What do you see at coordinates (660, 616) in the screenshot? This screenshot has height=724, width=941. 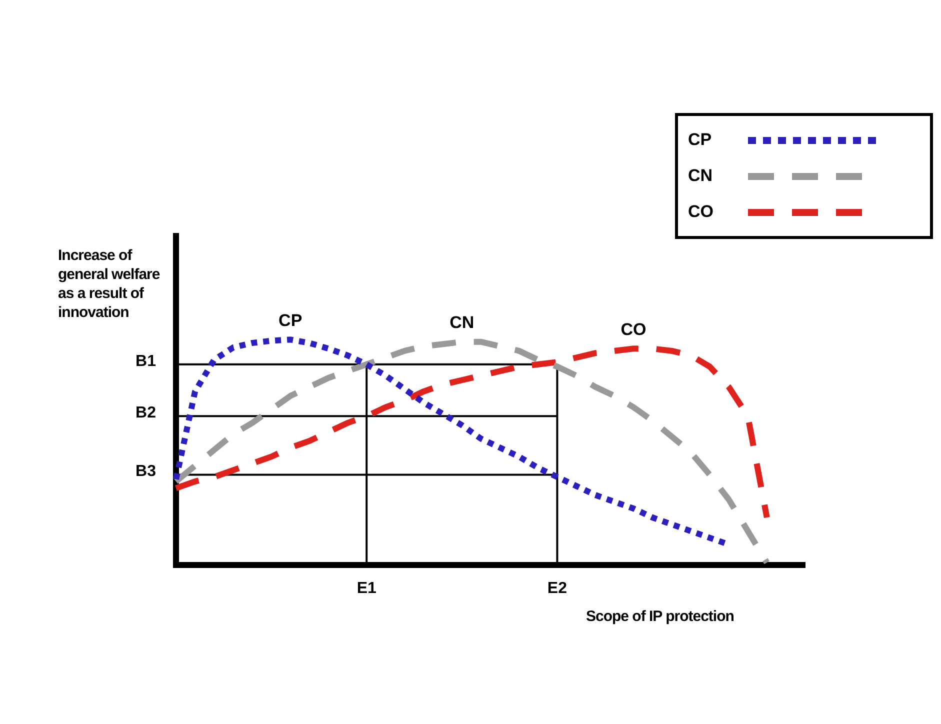 I see `x-axis-title: Scope of IP protection` at bounding box center [660, 616].